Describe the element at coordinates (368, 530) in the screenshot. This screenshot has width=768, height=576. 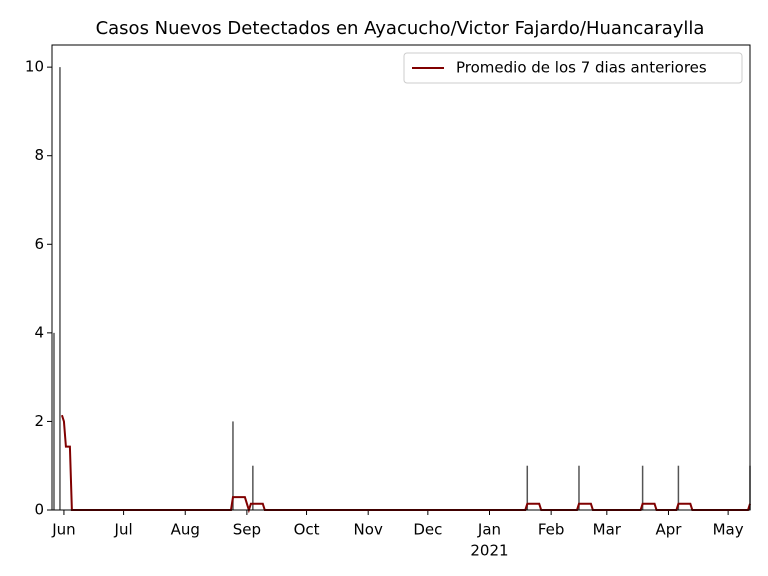
I see `x-tick-label: Nov` at that location.